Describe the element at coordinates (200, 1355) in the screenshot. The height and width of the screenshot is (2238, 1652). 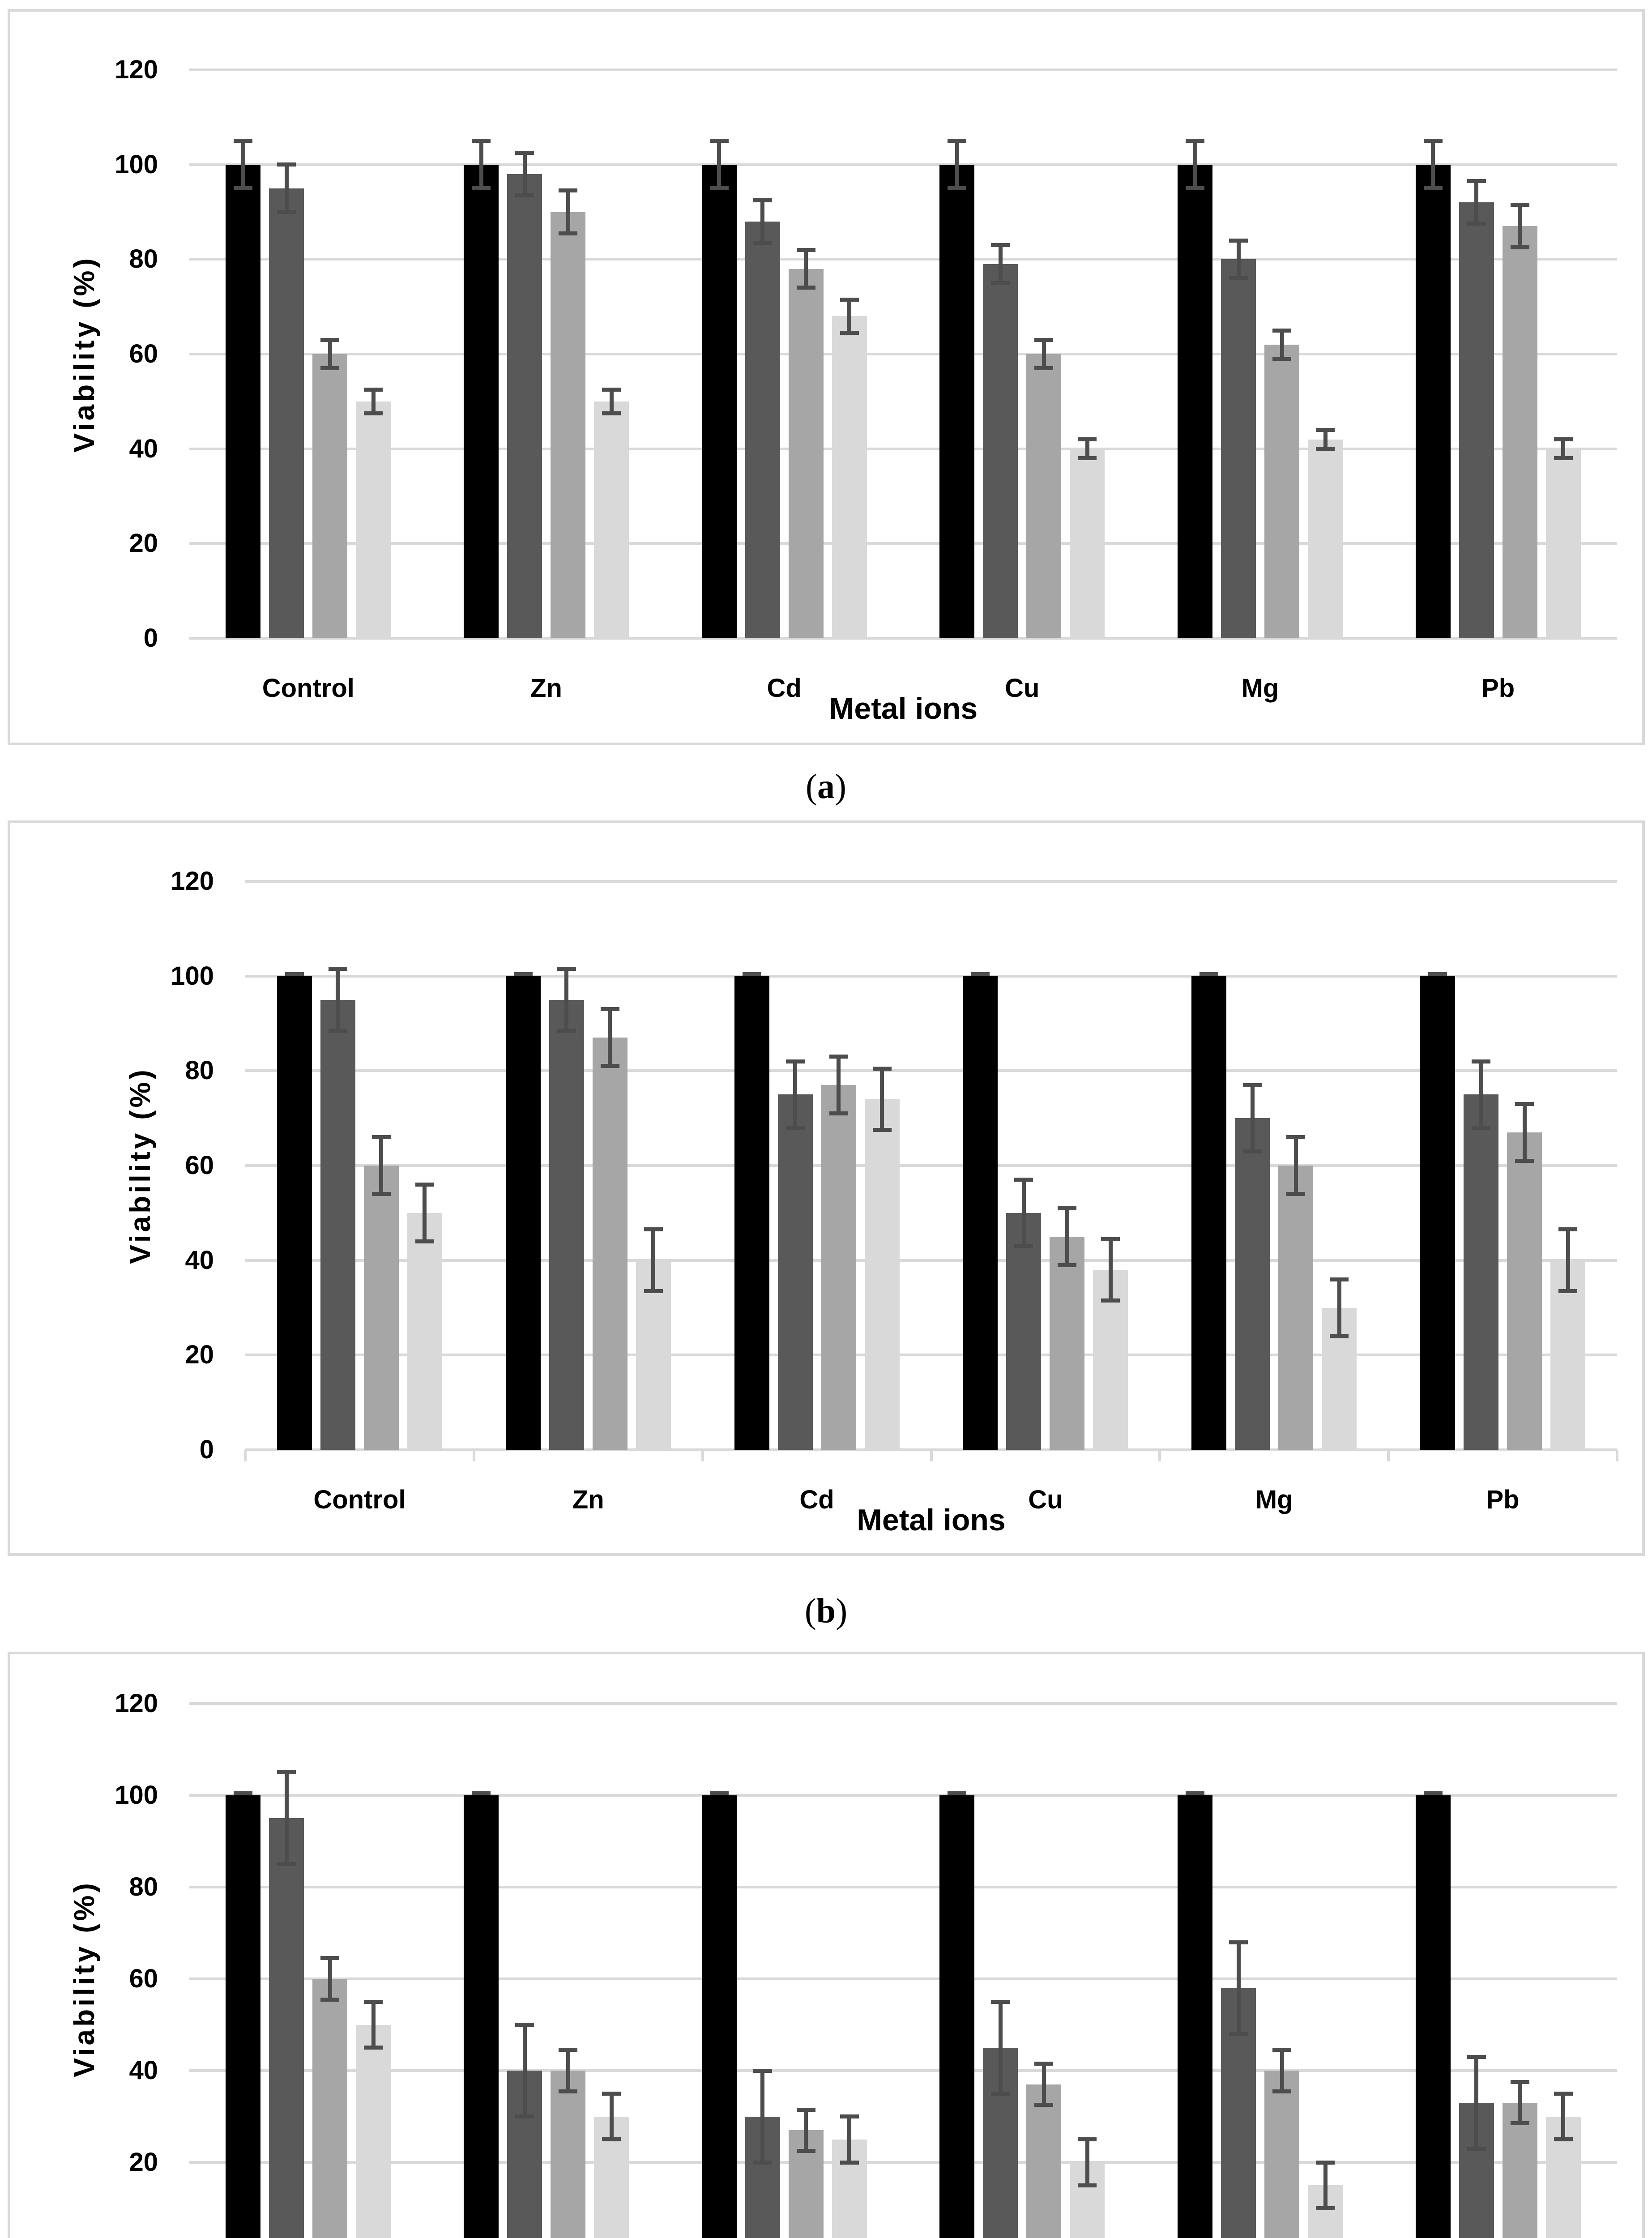
I see `y-tick-label: 20` at that location.